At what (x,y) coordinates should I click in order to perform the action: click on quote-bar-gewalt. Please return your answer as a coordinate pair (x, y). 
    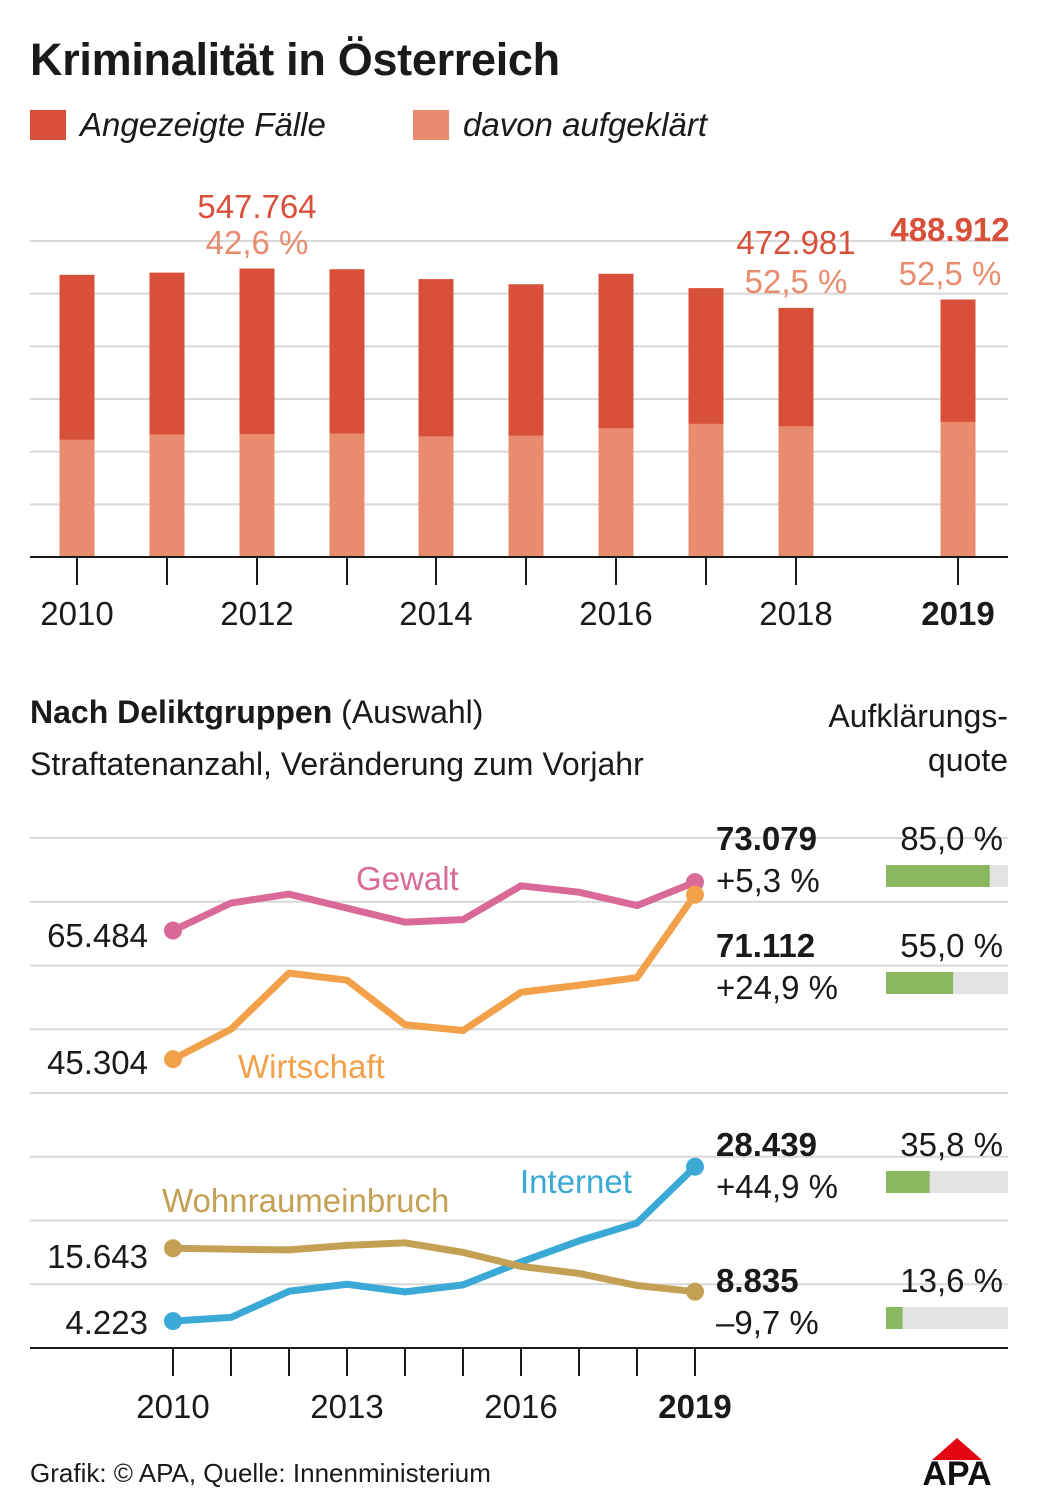
    Looking at the image, I should click on (938, 876).